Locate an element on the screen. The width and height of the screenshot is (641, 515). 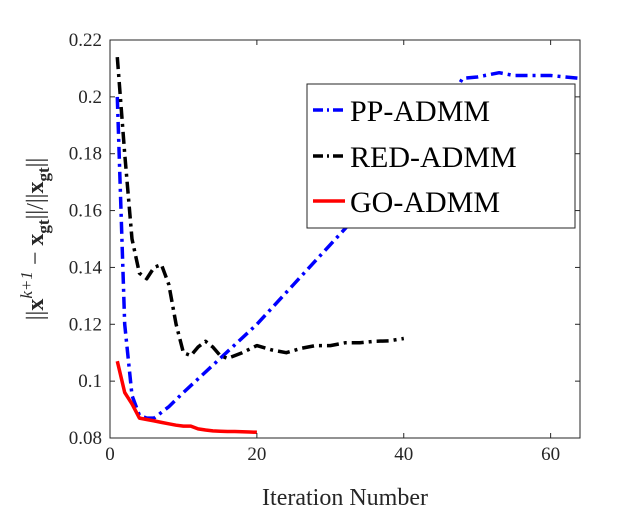
x-axis-label: Iteration Number is located at coordinates (345, 498).